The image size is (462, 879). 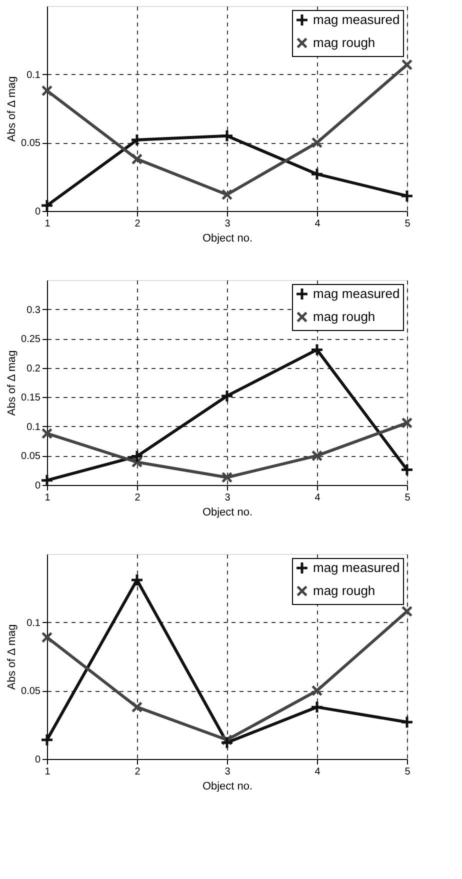 What do you see at coordinates (31, 398) in the screenshot?
I see `y-tick-label: 0.15` at bounding box center [31, 398].